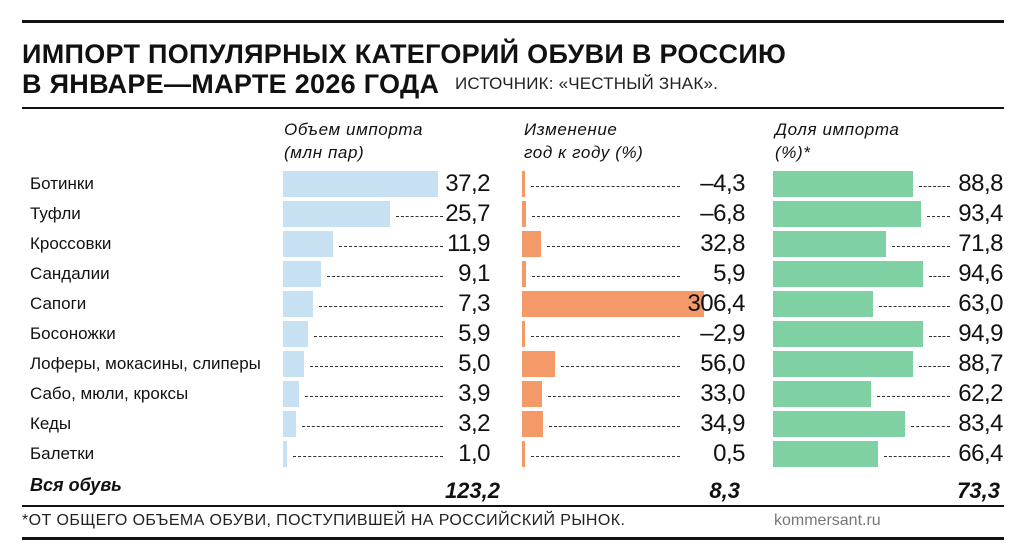  Describe the element at coordinates (722, 363) in the screenshot. I see `change-value-label: 56,0` at that location.